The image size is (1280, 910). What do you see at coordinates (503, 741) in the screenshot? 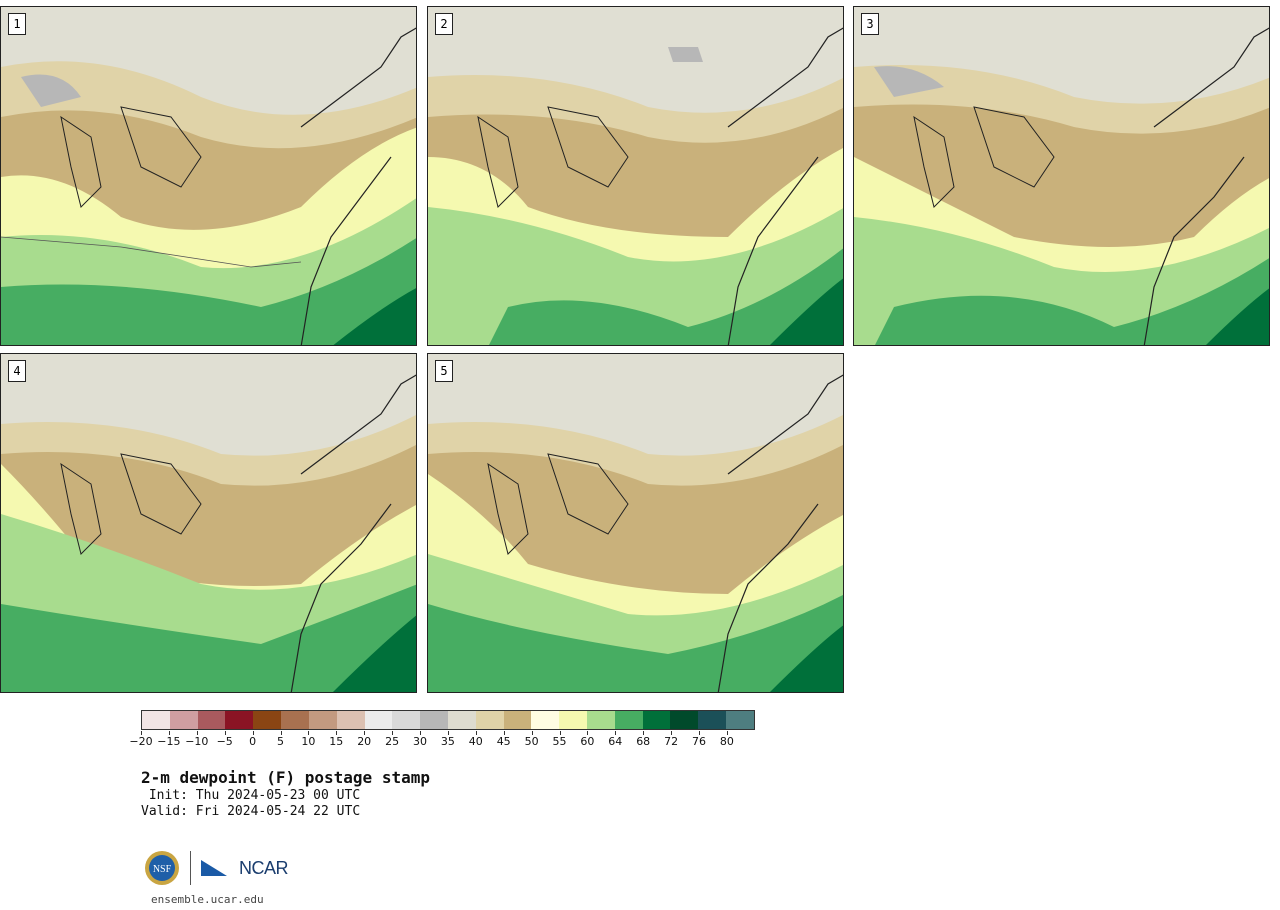
I see `colorbar-tick-label: 45` at bounding box center [503, 741].